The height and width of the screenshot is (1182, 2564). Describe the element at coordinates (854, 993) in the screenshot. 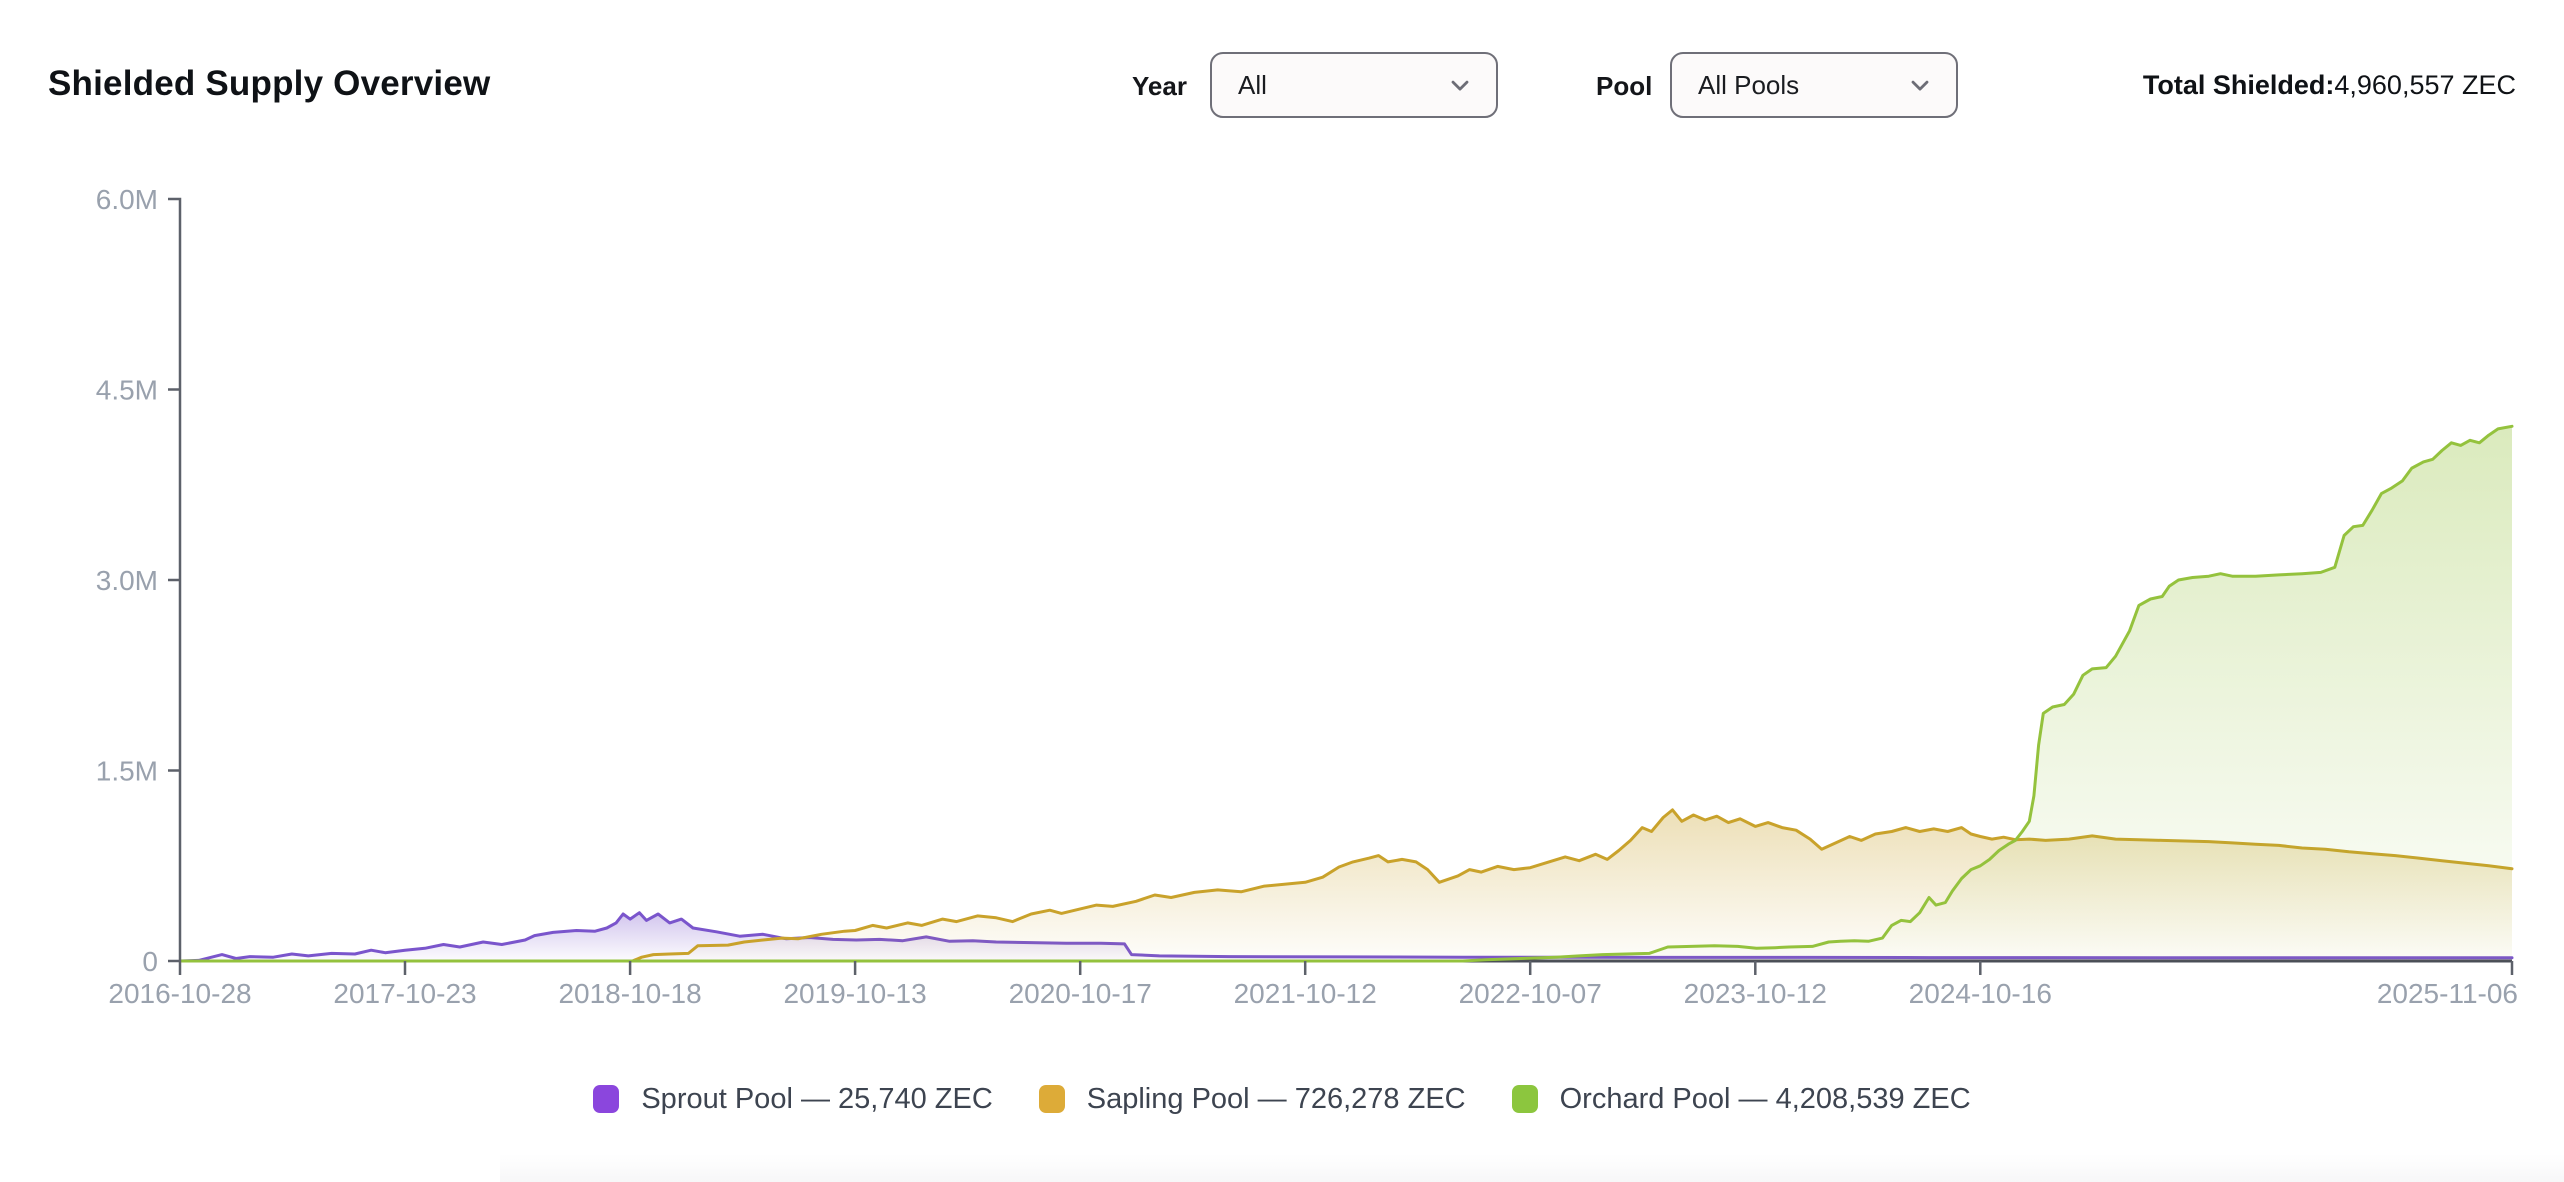

I see `x-tick-label: 2019-10-13` at that location.